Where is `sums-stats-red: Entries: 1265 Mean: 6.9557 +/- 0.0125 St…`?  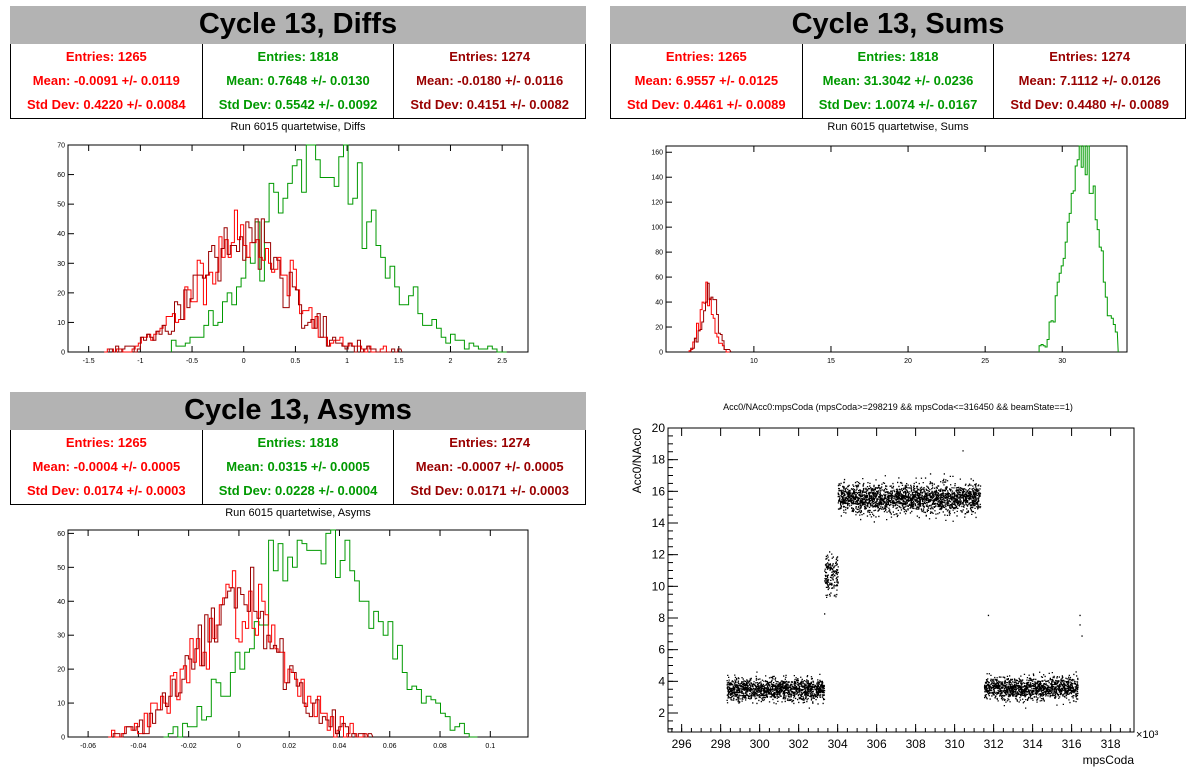 sums-stats-red: Entries: 1265 Mean: 6.9557 +/- 0.0125 St… is located at coordinates (706, 81).